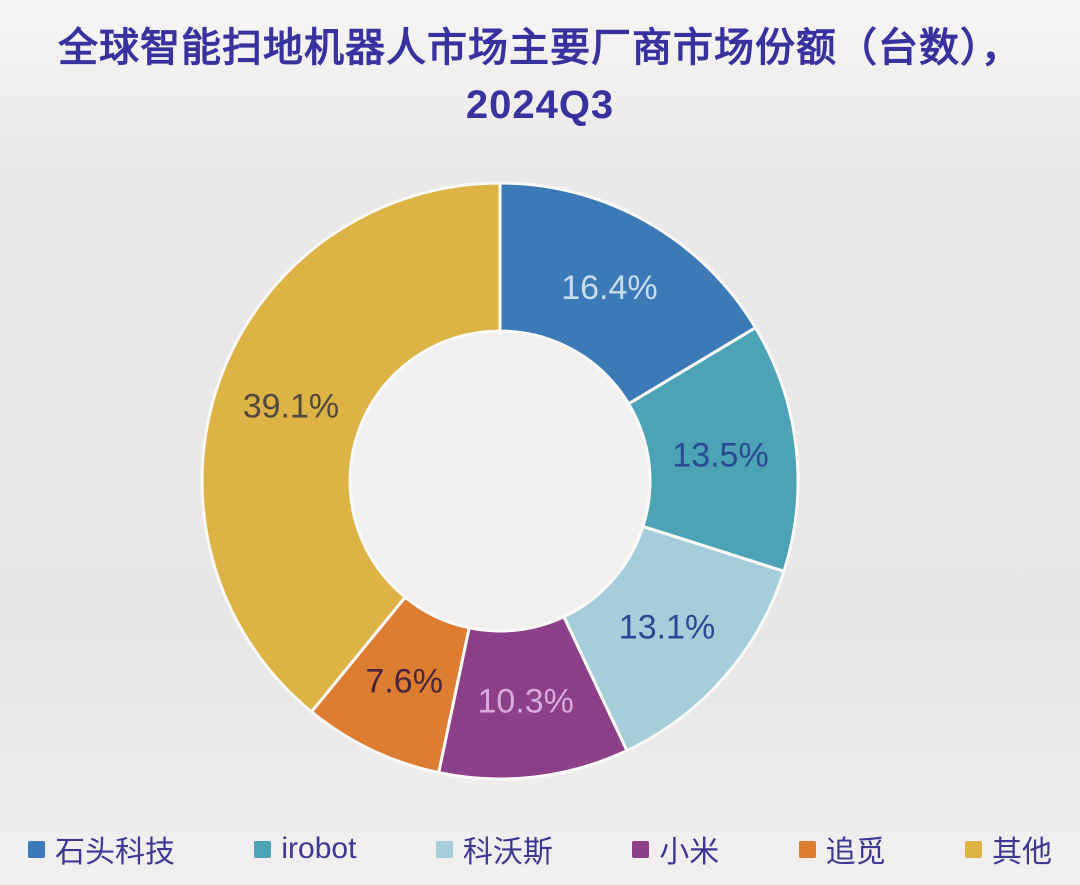 The height and width of the screenshot is (885, 1080). What do you see at coordinates (404, 681) in the screenshot?
I see `slice-label-4: 7.6%` at bounding box center [404, 681].